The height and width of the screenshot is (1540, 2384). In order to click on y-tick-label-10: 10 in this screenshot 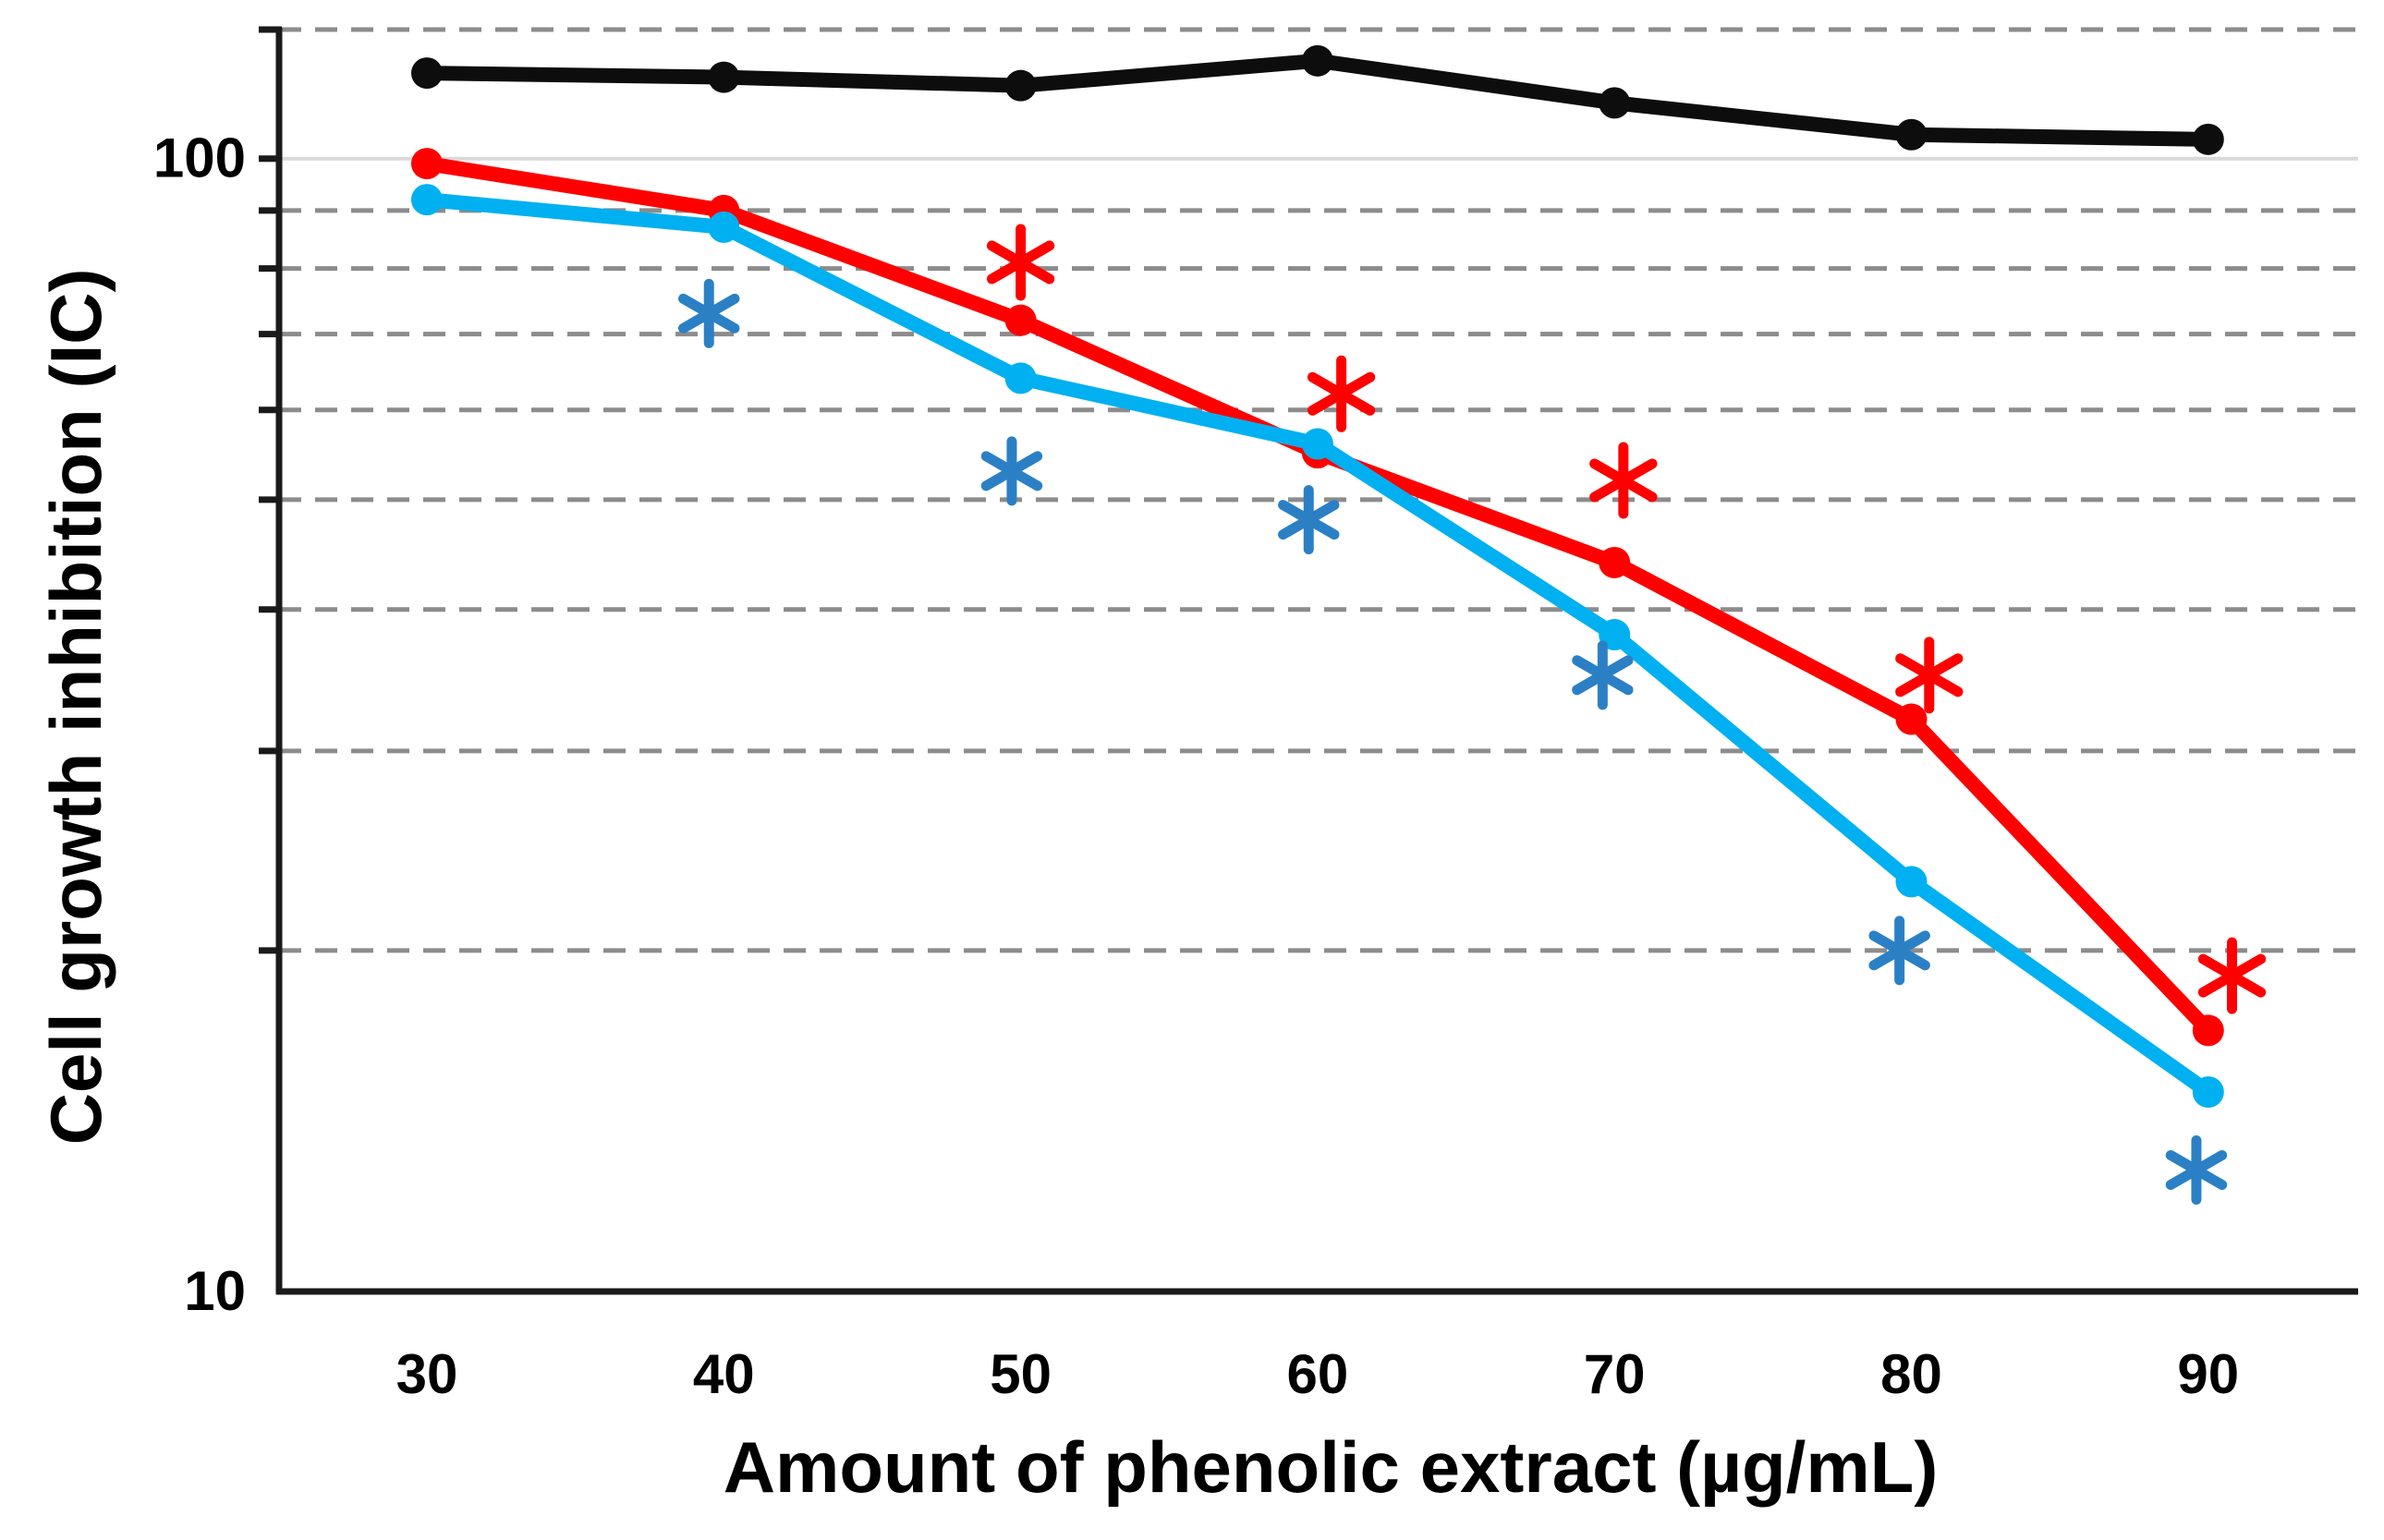, I will do `click(215, 1291)`.